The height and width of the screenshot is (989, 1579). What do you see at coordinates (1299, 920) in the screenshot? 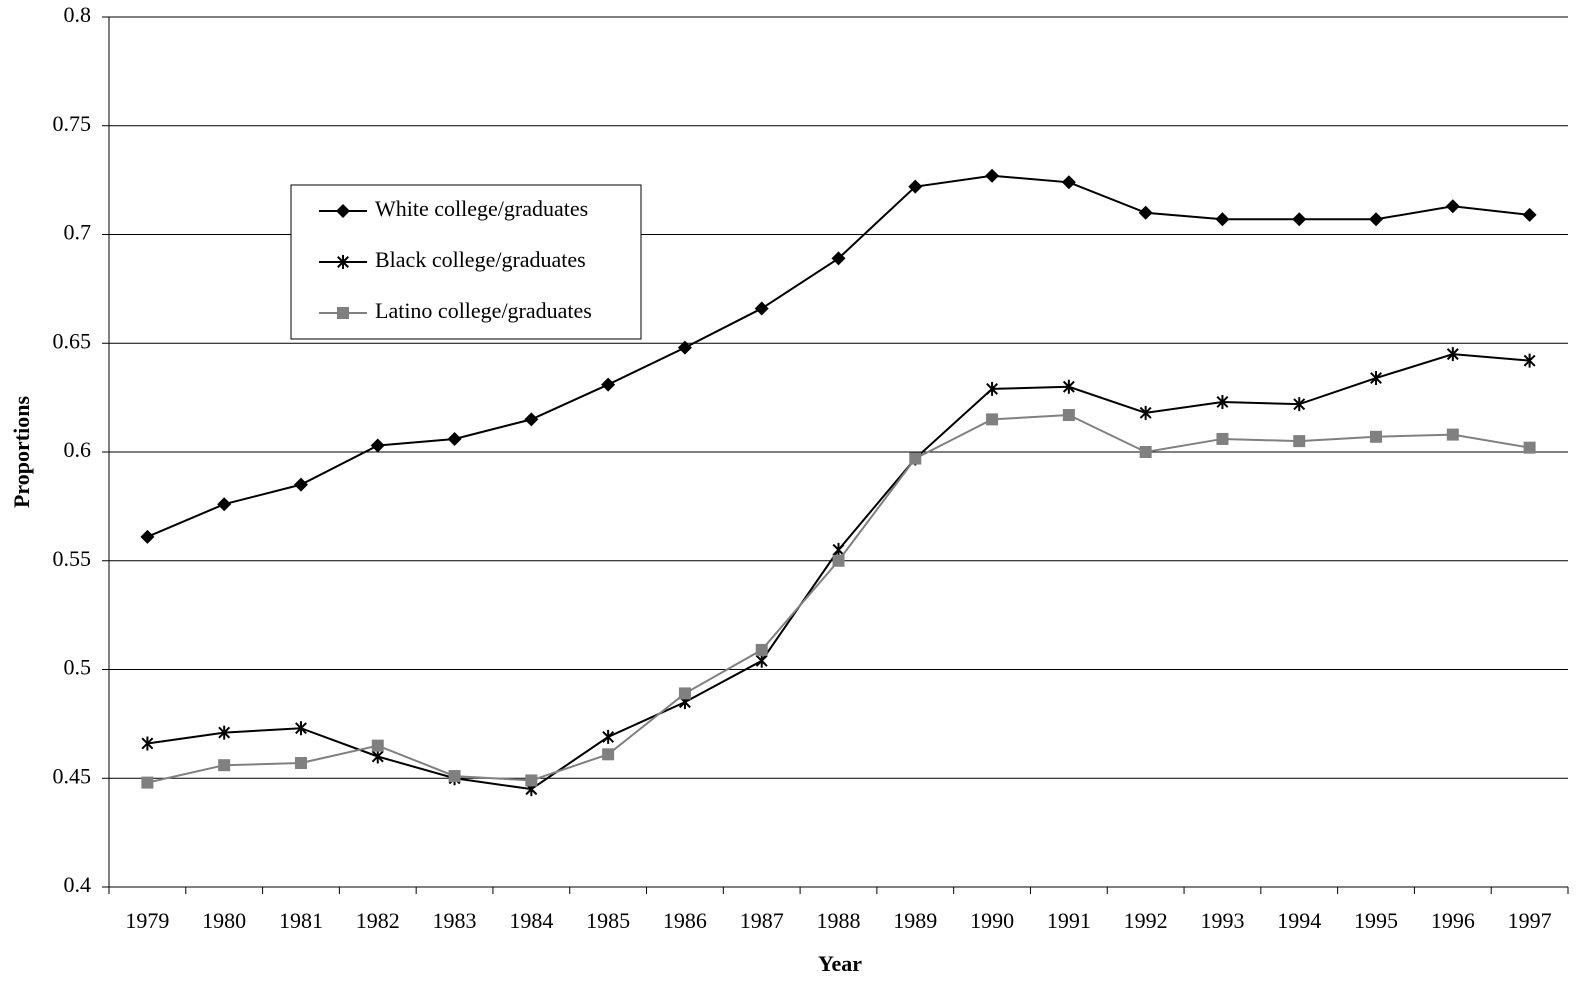
I see `x-tick-label: 1994` at bounding box center [1299, 920].